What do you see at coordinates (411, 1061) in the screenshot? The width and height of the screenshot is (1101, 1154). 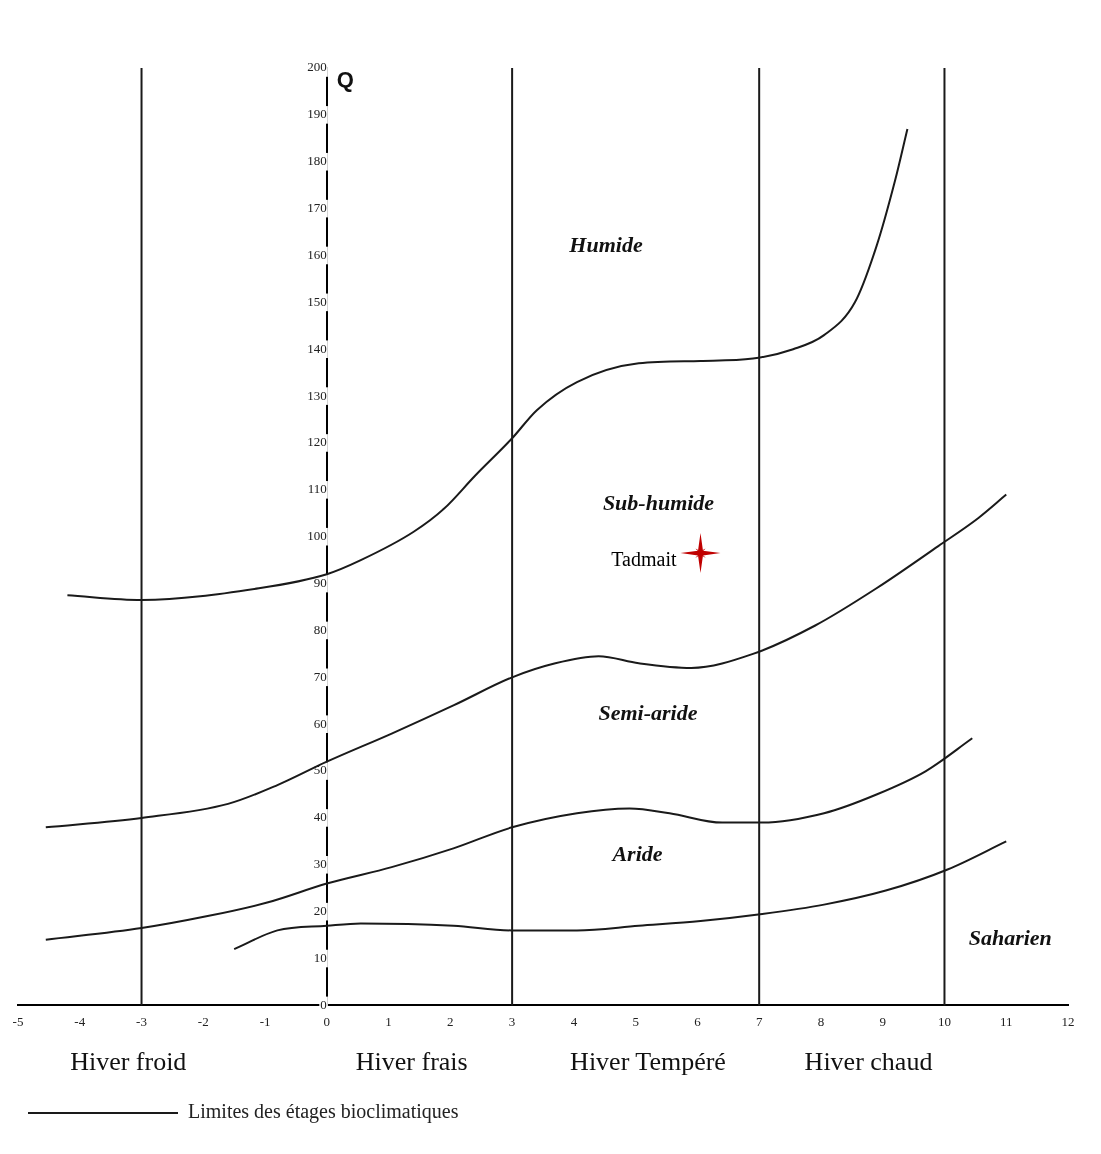 I see `text: Hiver frais` at bounding box center [411, 1061].